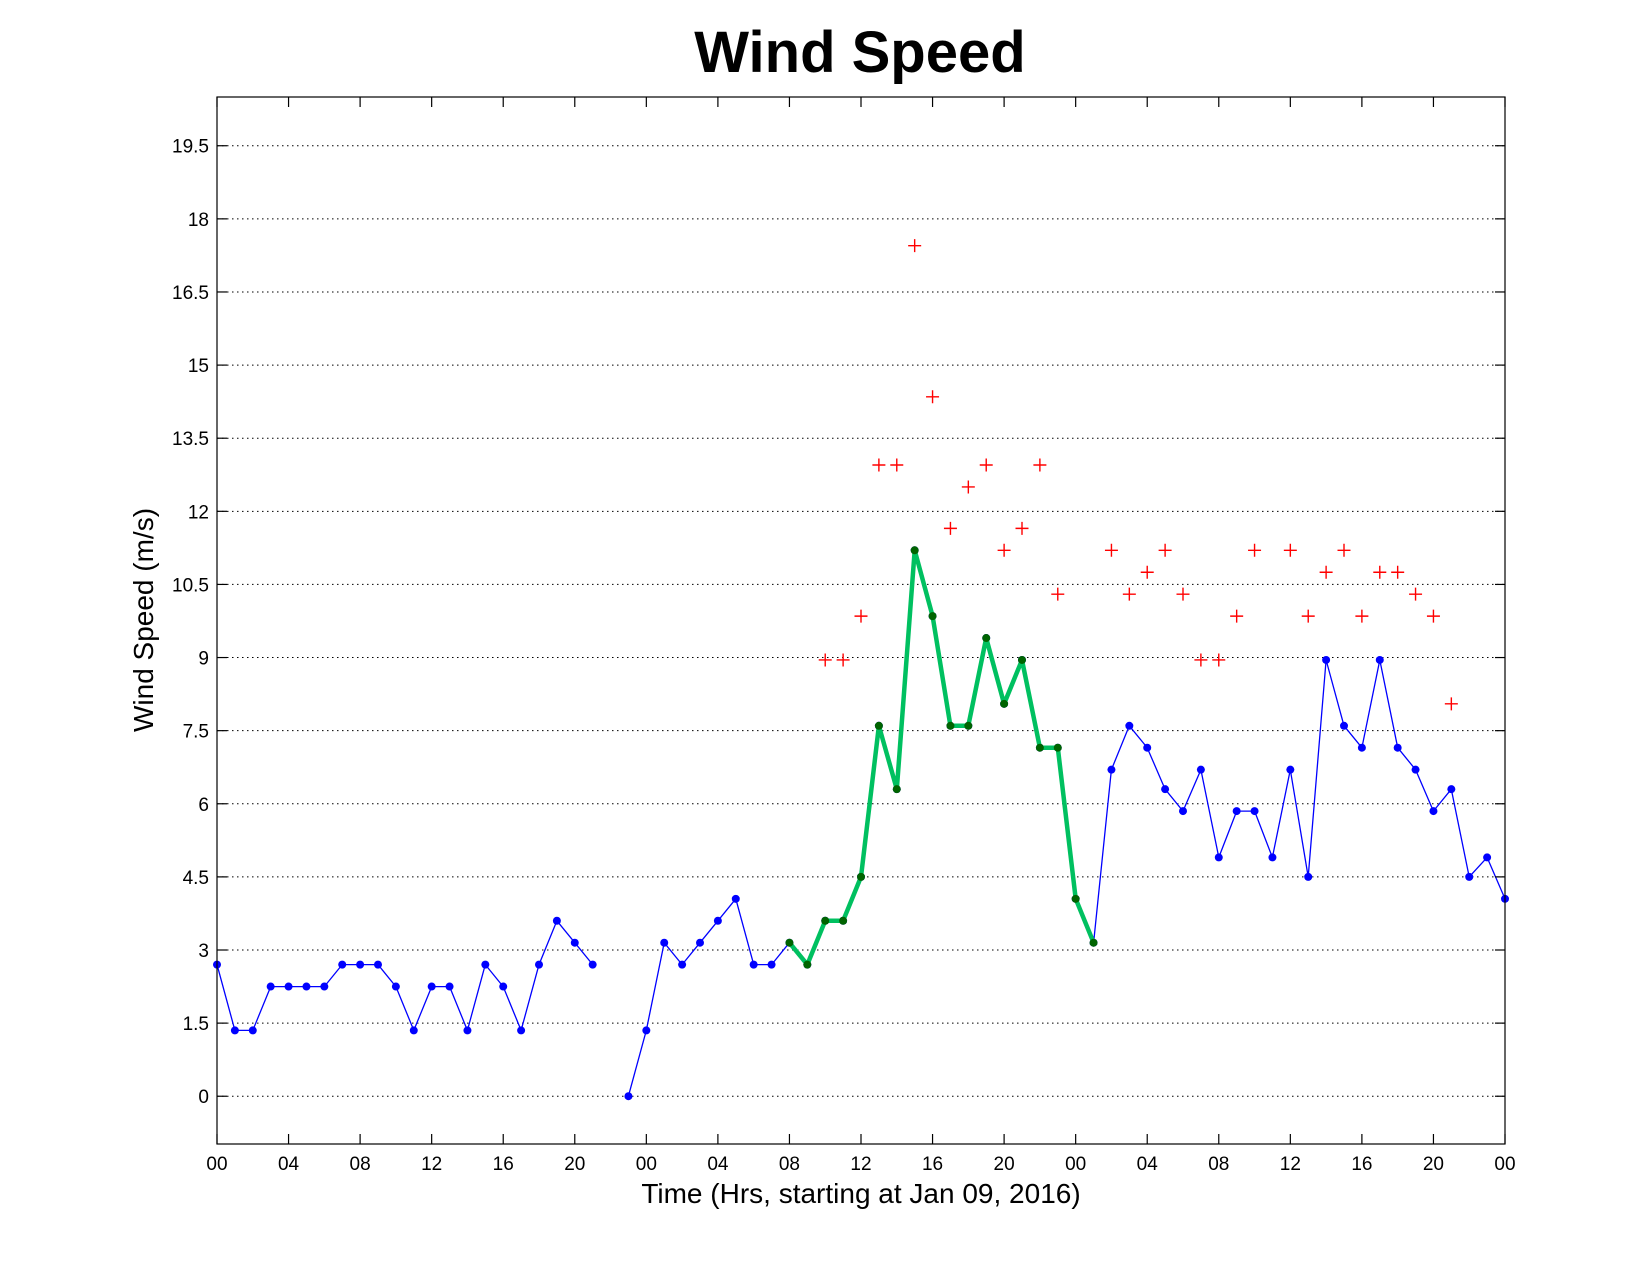 This screenshot has width=1650, height=1275. What do you see at coordinates (198, 512) in the screenshot?
I see `y-tick-label: 12` at bounding box center [198, 512].